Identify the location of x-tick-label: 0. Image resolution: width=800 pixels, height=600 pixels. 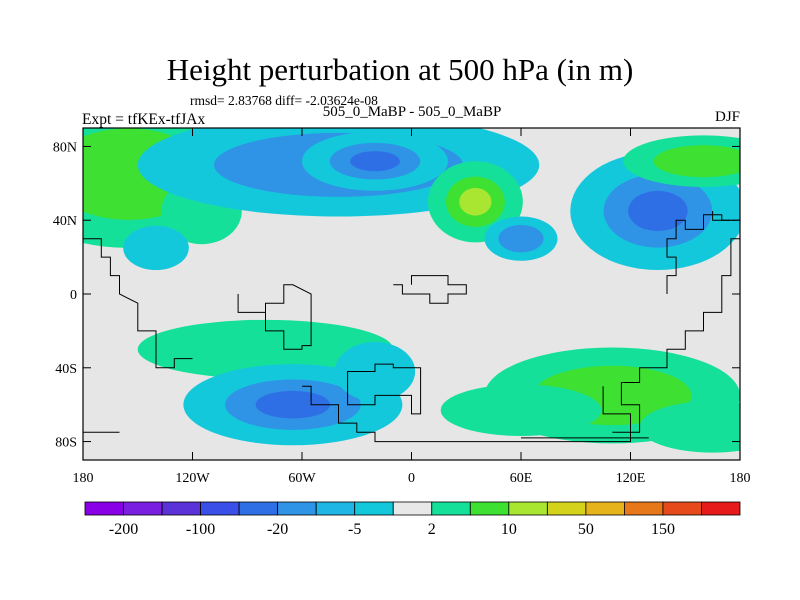
(411, 478).